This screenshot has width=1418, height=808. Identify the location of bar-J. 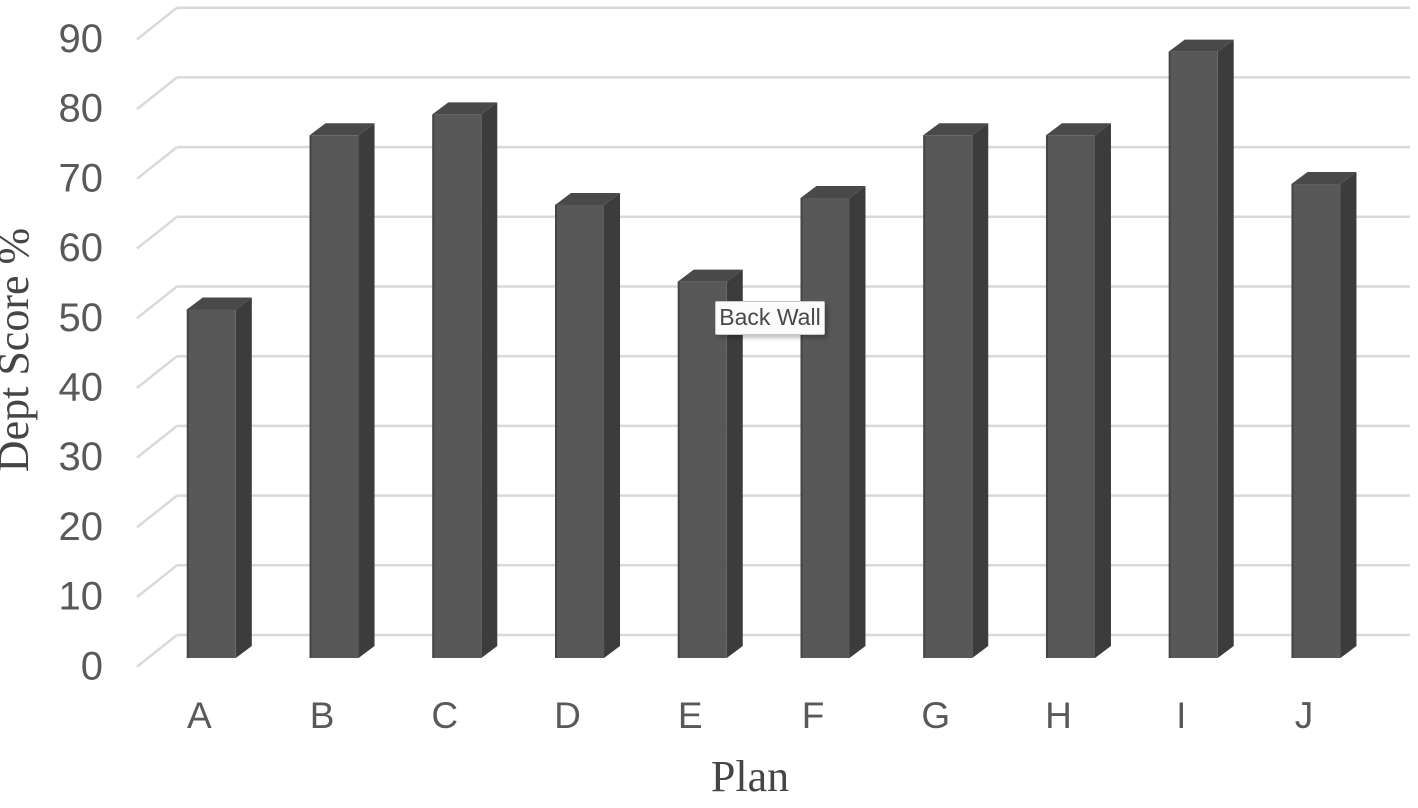
(1324, 415).